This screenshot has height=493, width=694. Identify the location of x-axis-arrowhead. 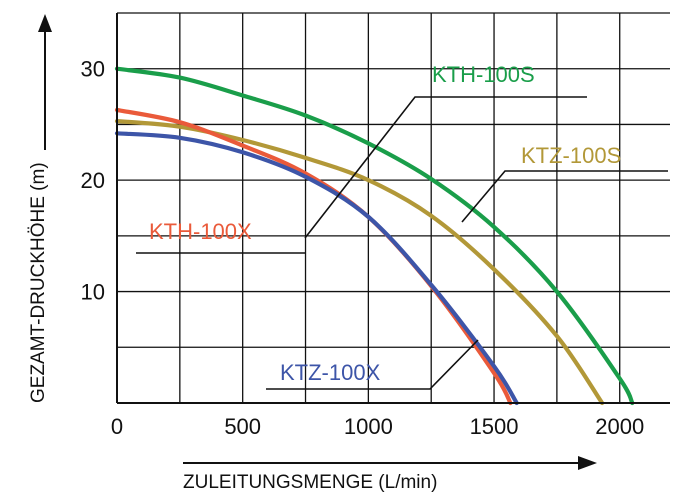
(587, 463).